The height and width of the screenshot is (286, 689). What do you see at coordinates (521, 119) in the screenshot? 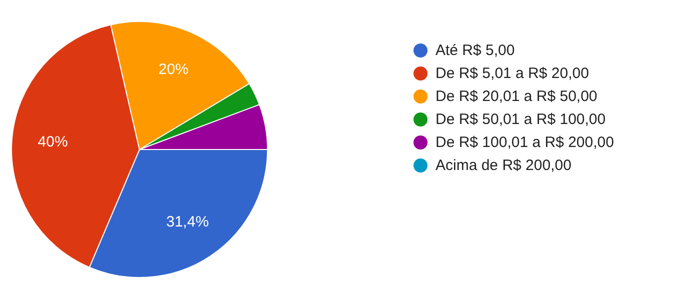
I see `legend-label: De R$ 50,01 a R$ 100,00` at bounding box center [521, 119].